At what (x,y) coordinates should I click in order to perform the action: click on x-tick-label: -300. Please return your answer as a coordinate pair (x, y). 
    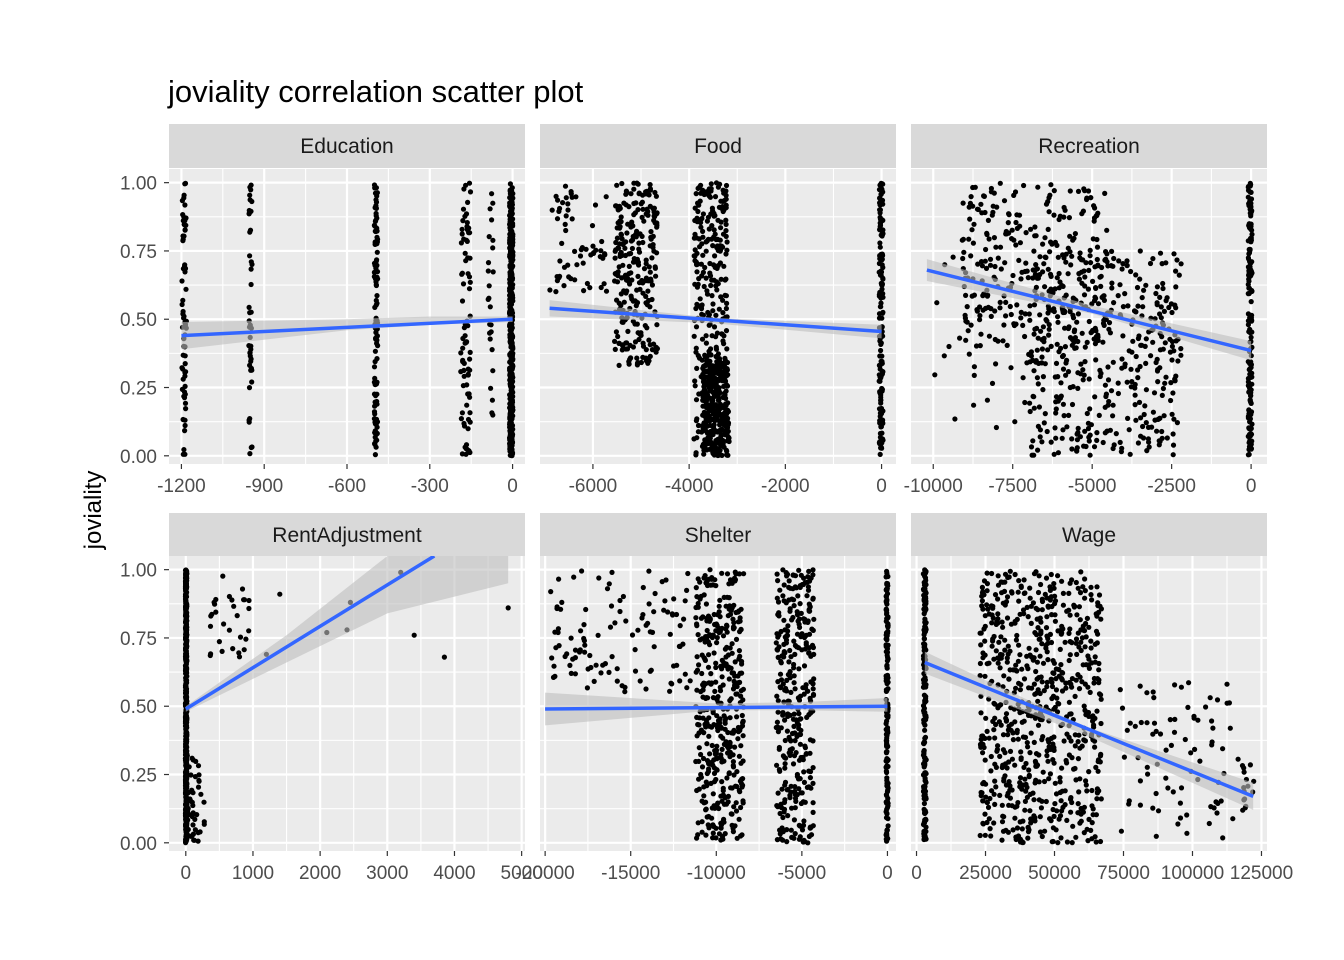
    Looking at the image, I should click on (430, 486).